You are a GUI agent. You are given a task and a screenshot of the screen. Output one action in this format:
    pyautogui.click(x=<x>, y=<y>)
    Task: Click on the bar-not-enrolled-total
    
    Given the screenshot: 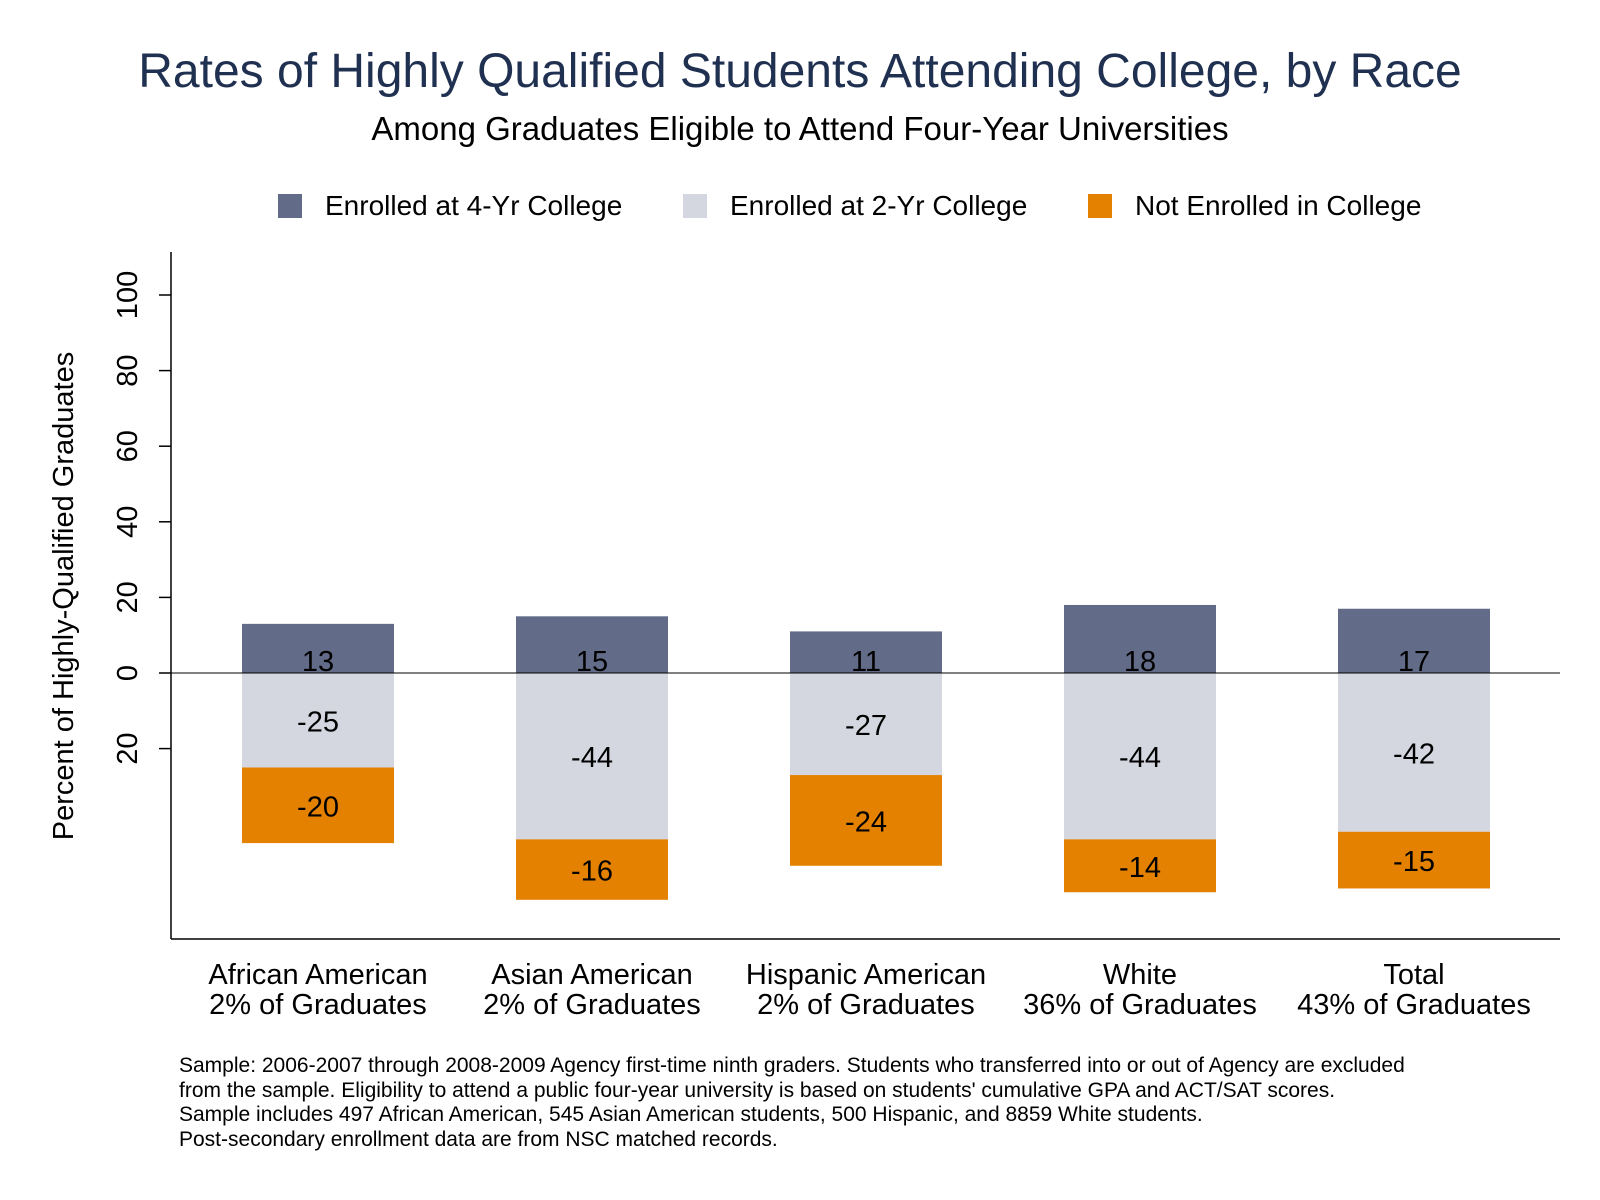 What is the action you would take?
    pyautogui.click(x=1414, y=860)
    